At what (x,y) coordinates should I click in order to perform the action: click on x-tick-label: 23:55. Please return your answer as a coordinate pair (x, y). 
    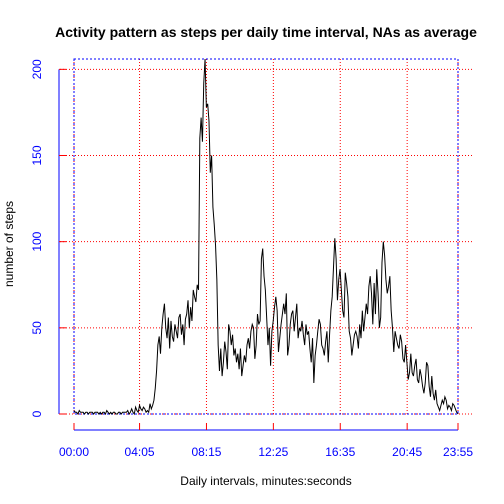
    Looking at the image, I should click on (458, 452).